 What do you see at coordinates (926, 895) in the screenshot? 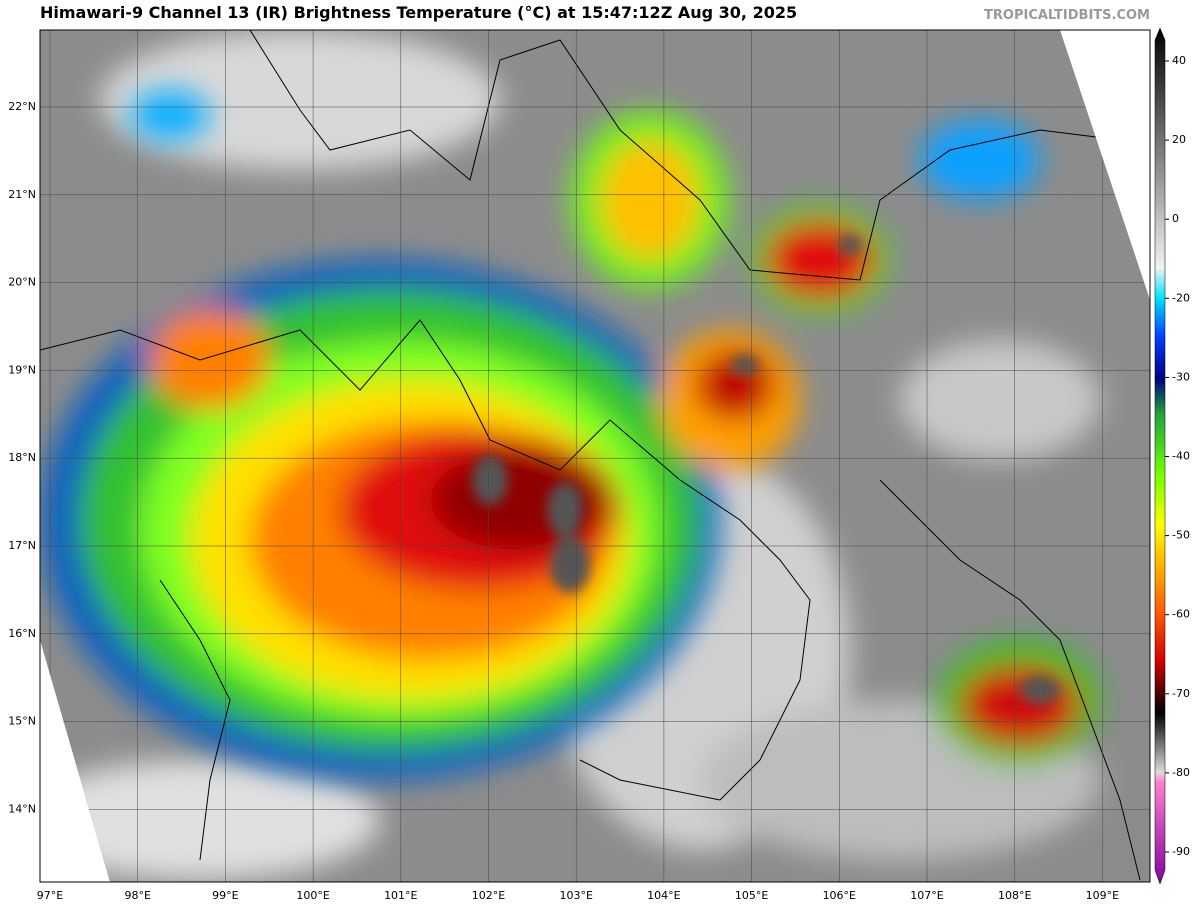
I see `lon-label: 107°E` at bounding box center [926, 895].